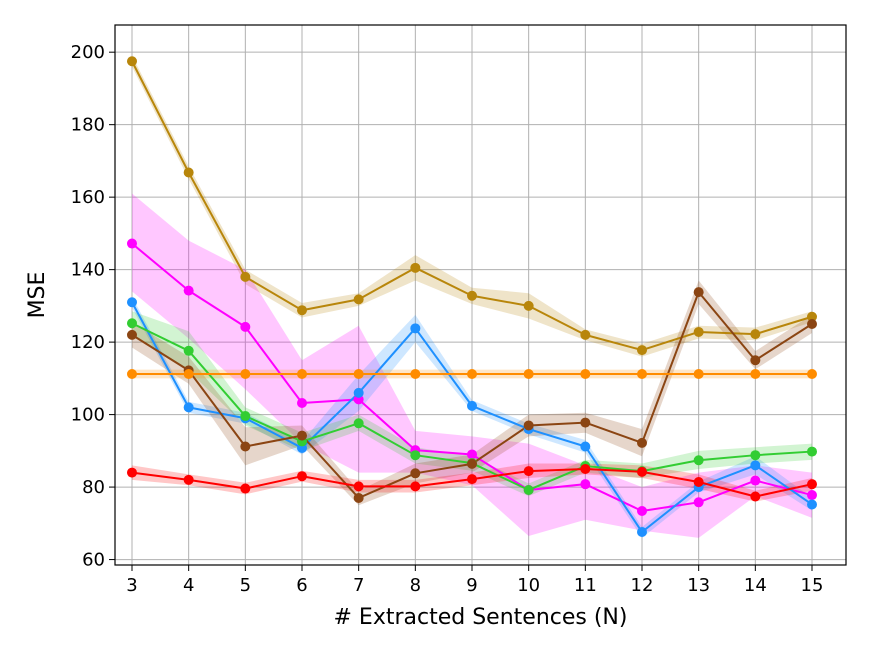 This screenshot has width=872, height=654. Describe the element at coordinates (93, 487) in the screenshot. I see `y-tick-label: 80` at that location.